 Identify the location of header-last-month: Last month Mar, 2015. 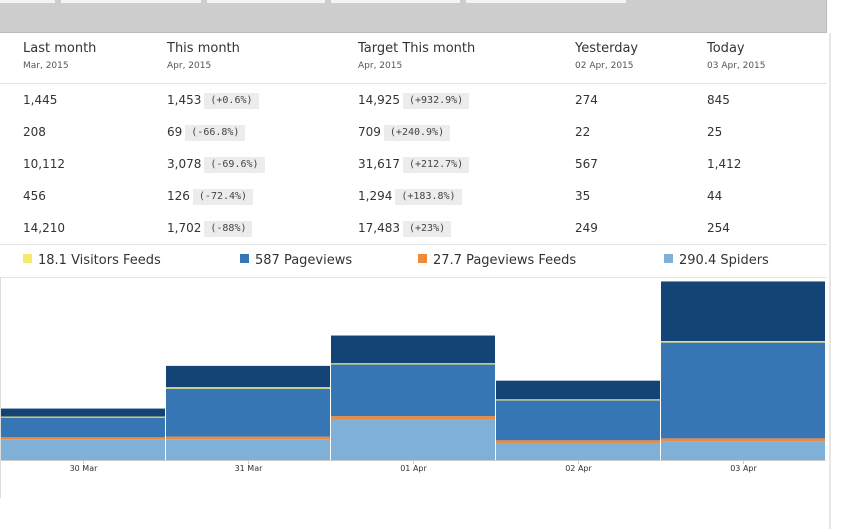
(59, 56).